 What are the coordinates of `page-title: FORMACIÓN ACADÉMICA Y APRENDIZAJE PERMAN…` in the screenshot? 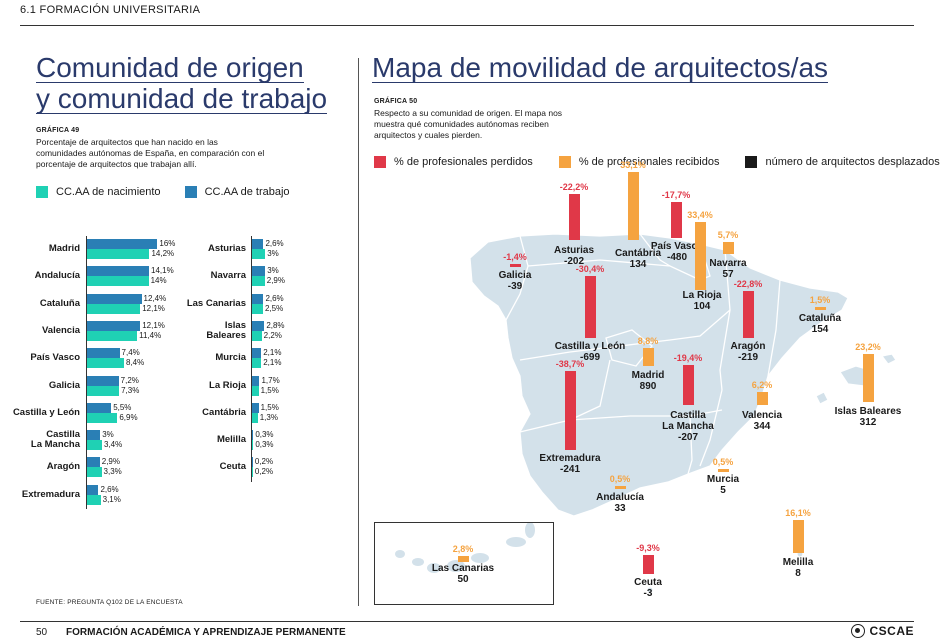 It's located at (206, 632).